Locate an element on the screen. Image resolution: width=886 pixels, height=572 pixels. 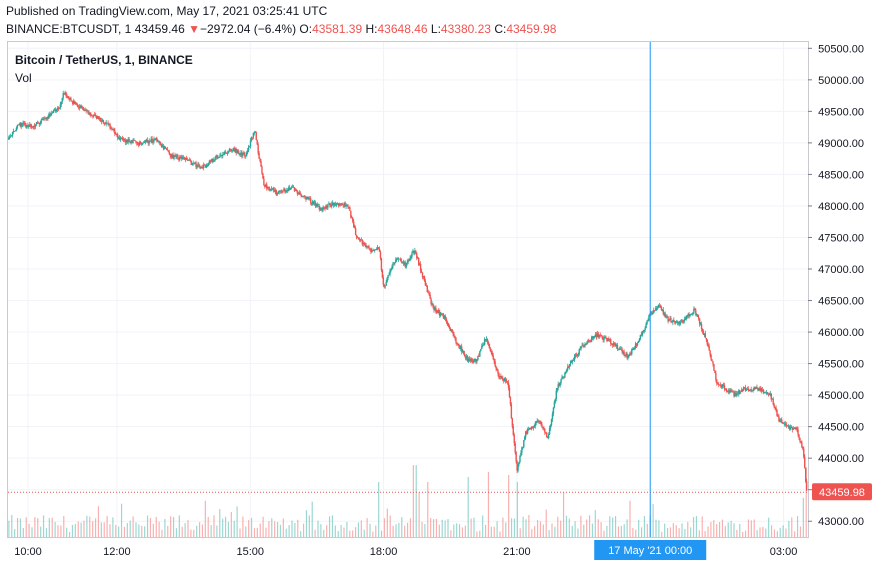
x-tick-label: 12:00 is located at coordinates (117, 552).